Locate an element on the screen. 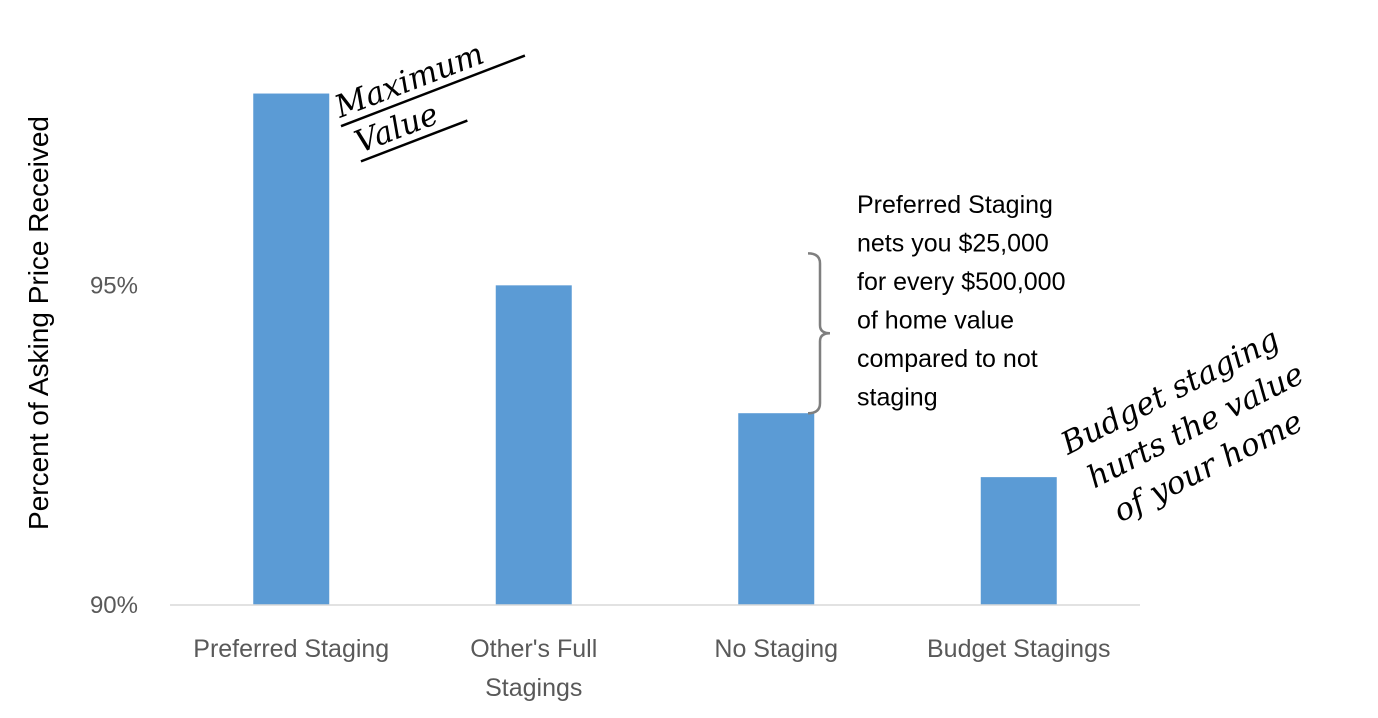 This screenshot has height=718, width=1378. bracket-note-line-4: of home value is located at coordinates (935, 321).